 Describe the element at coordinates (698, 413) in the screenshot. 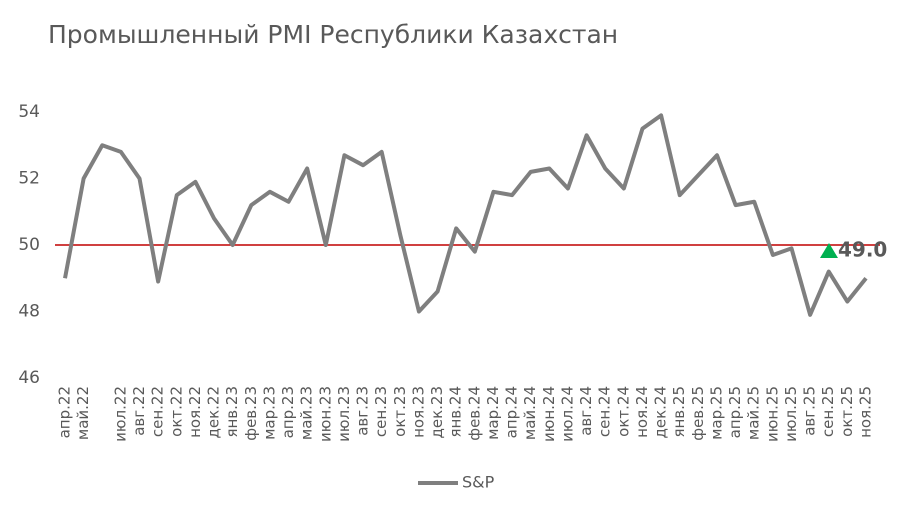

I see `x-tick-label: фев.25` at that location.